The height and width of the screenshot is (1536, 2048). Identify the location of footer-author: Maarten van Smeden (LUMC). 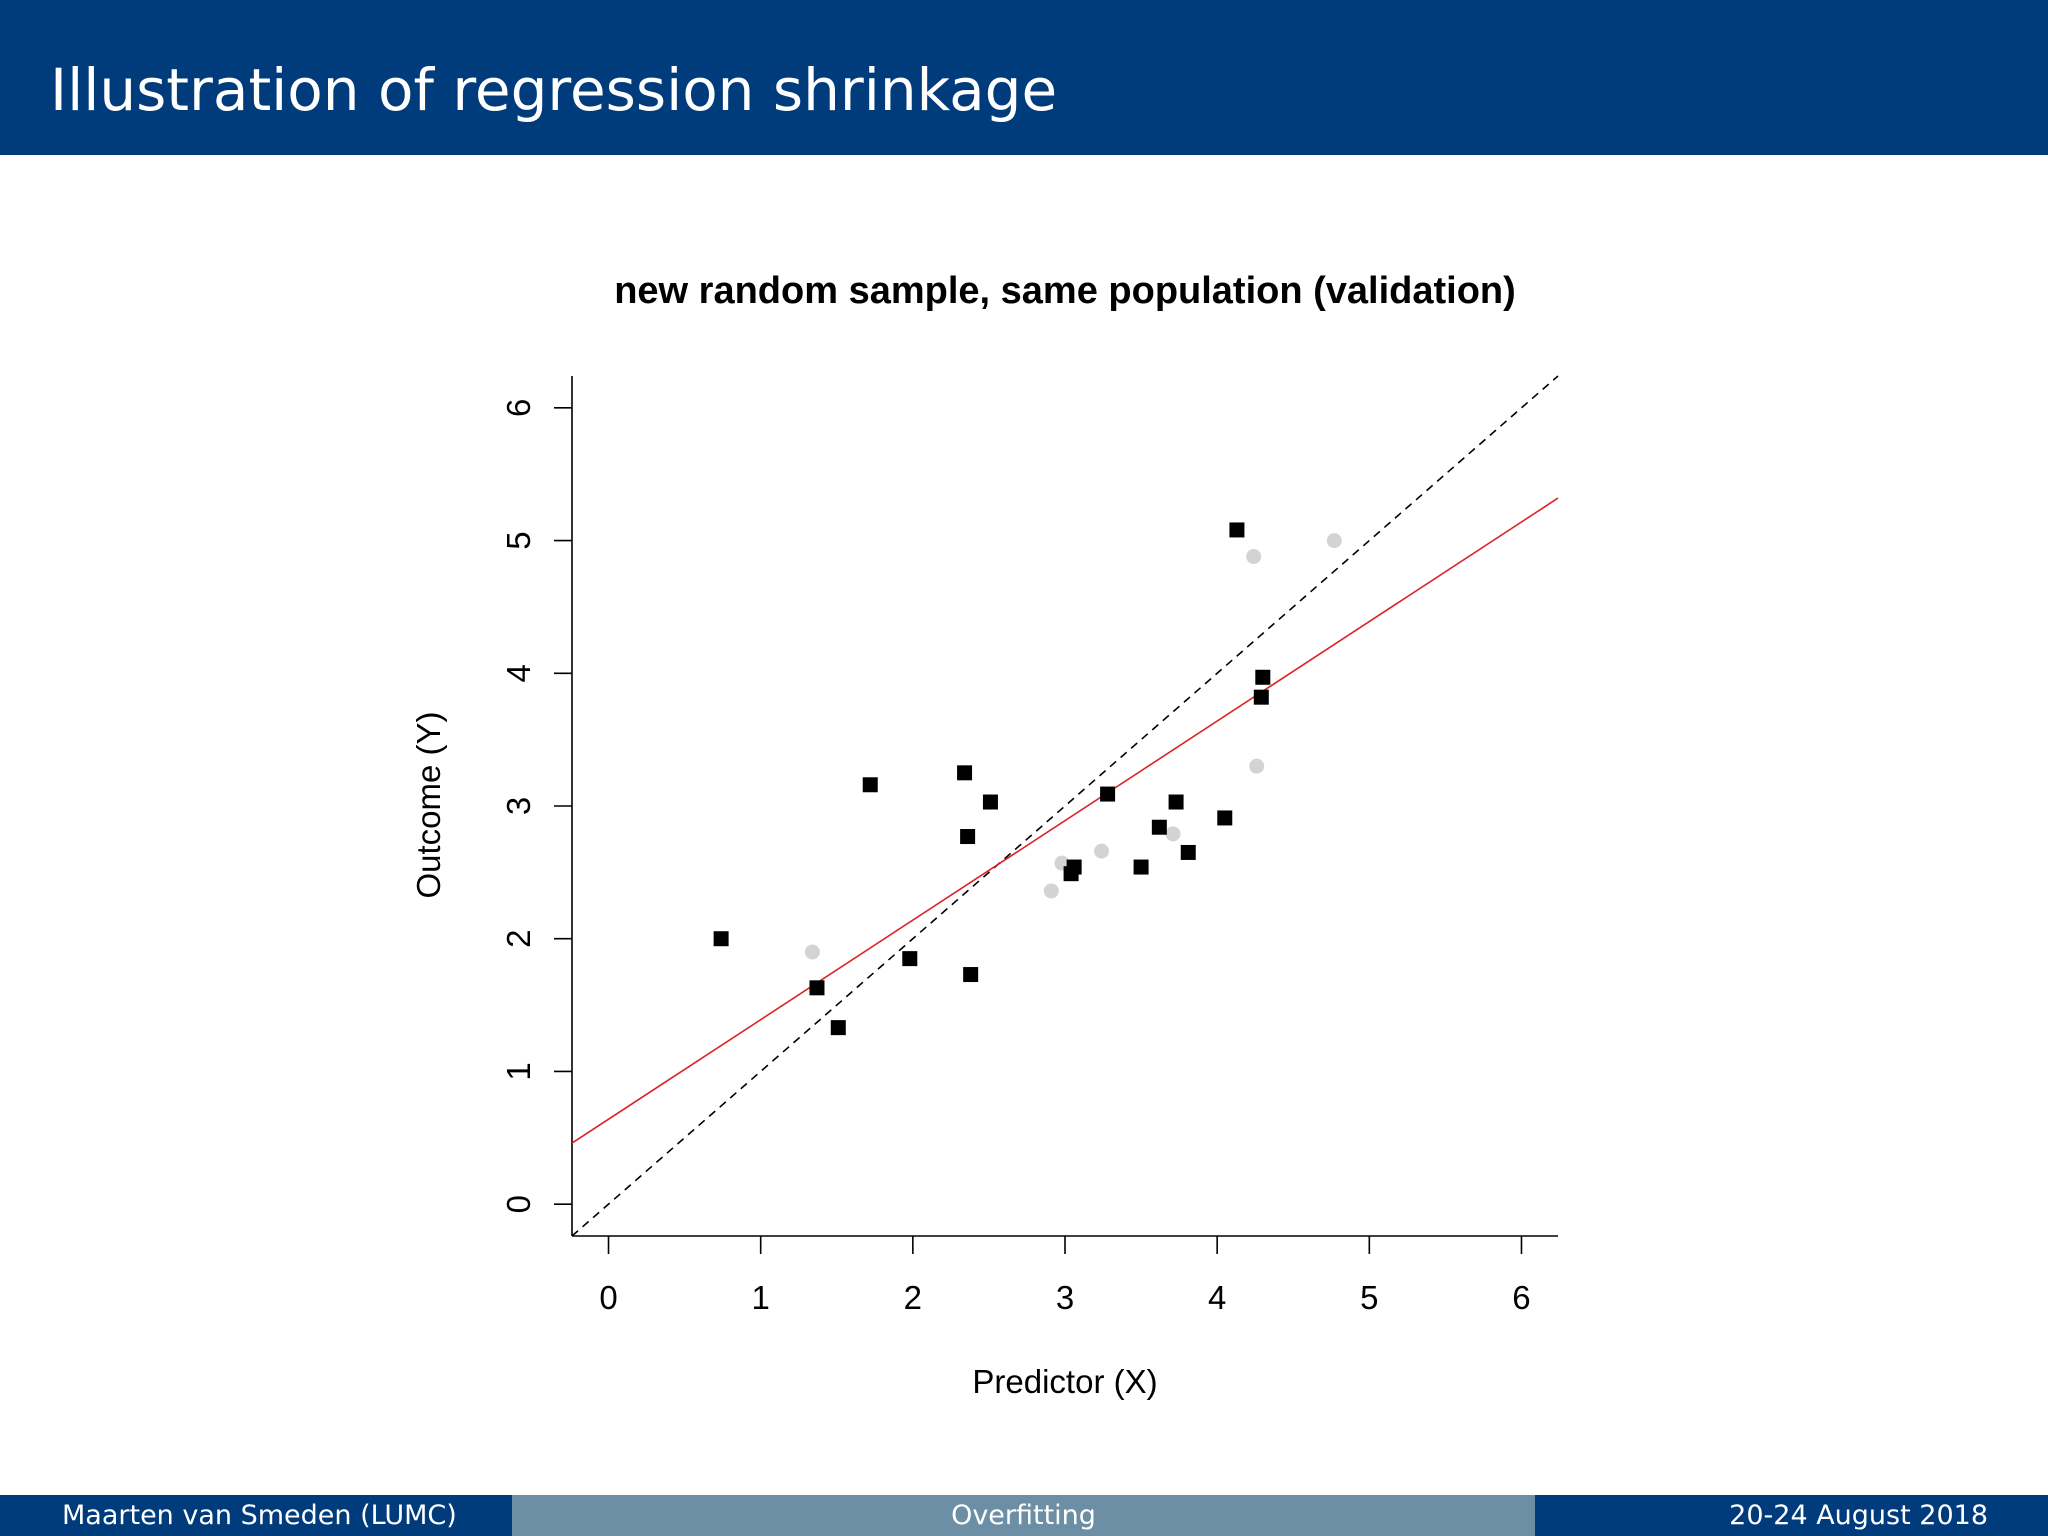
(256, 1515).